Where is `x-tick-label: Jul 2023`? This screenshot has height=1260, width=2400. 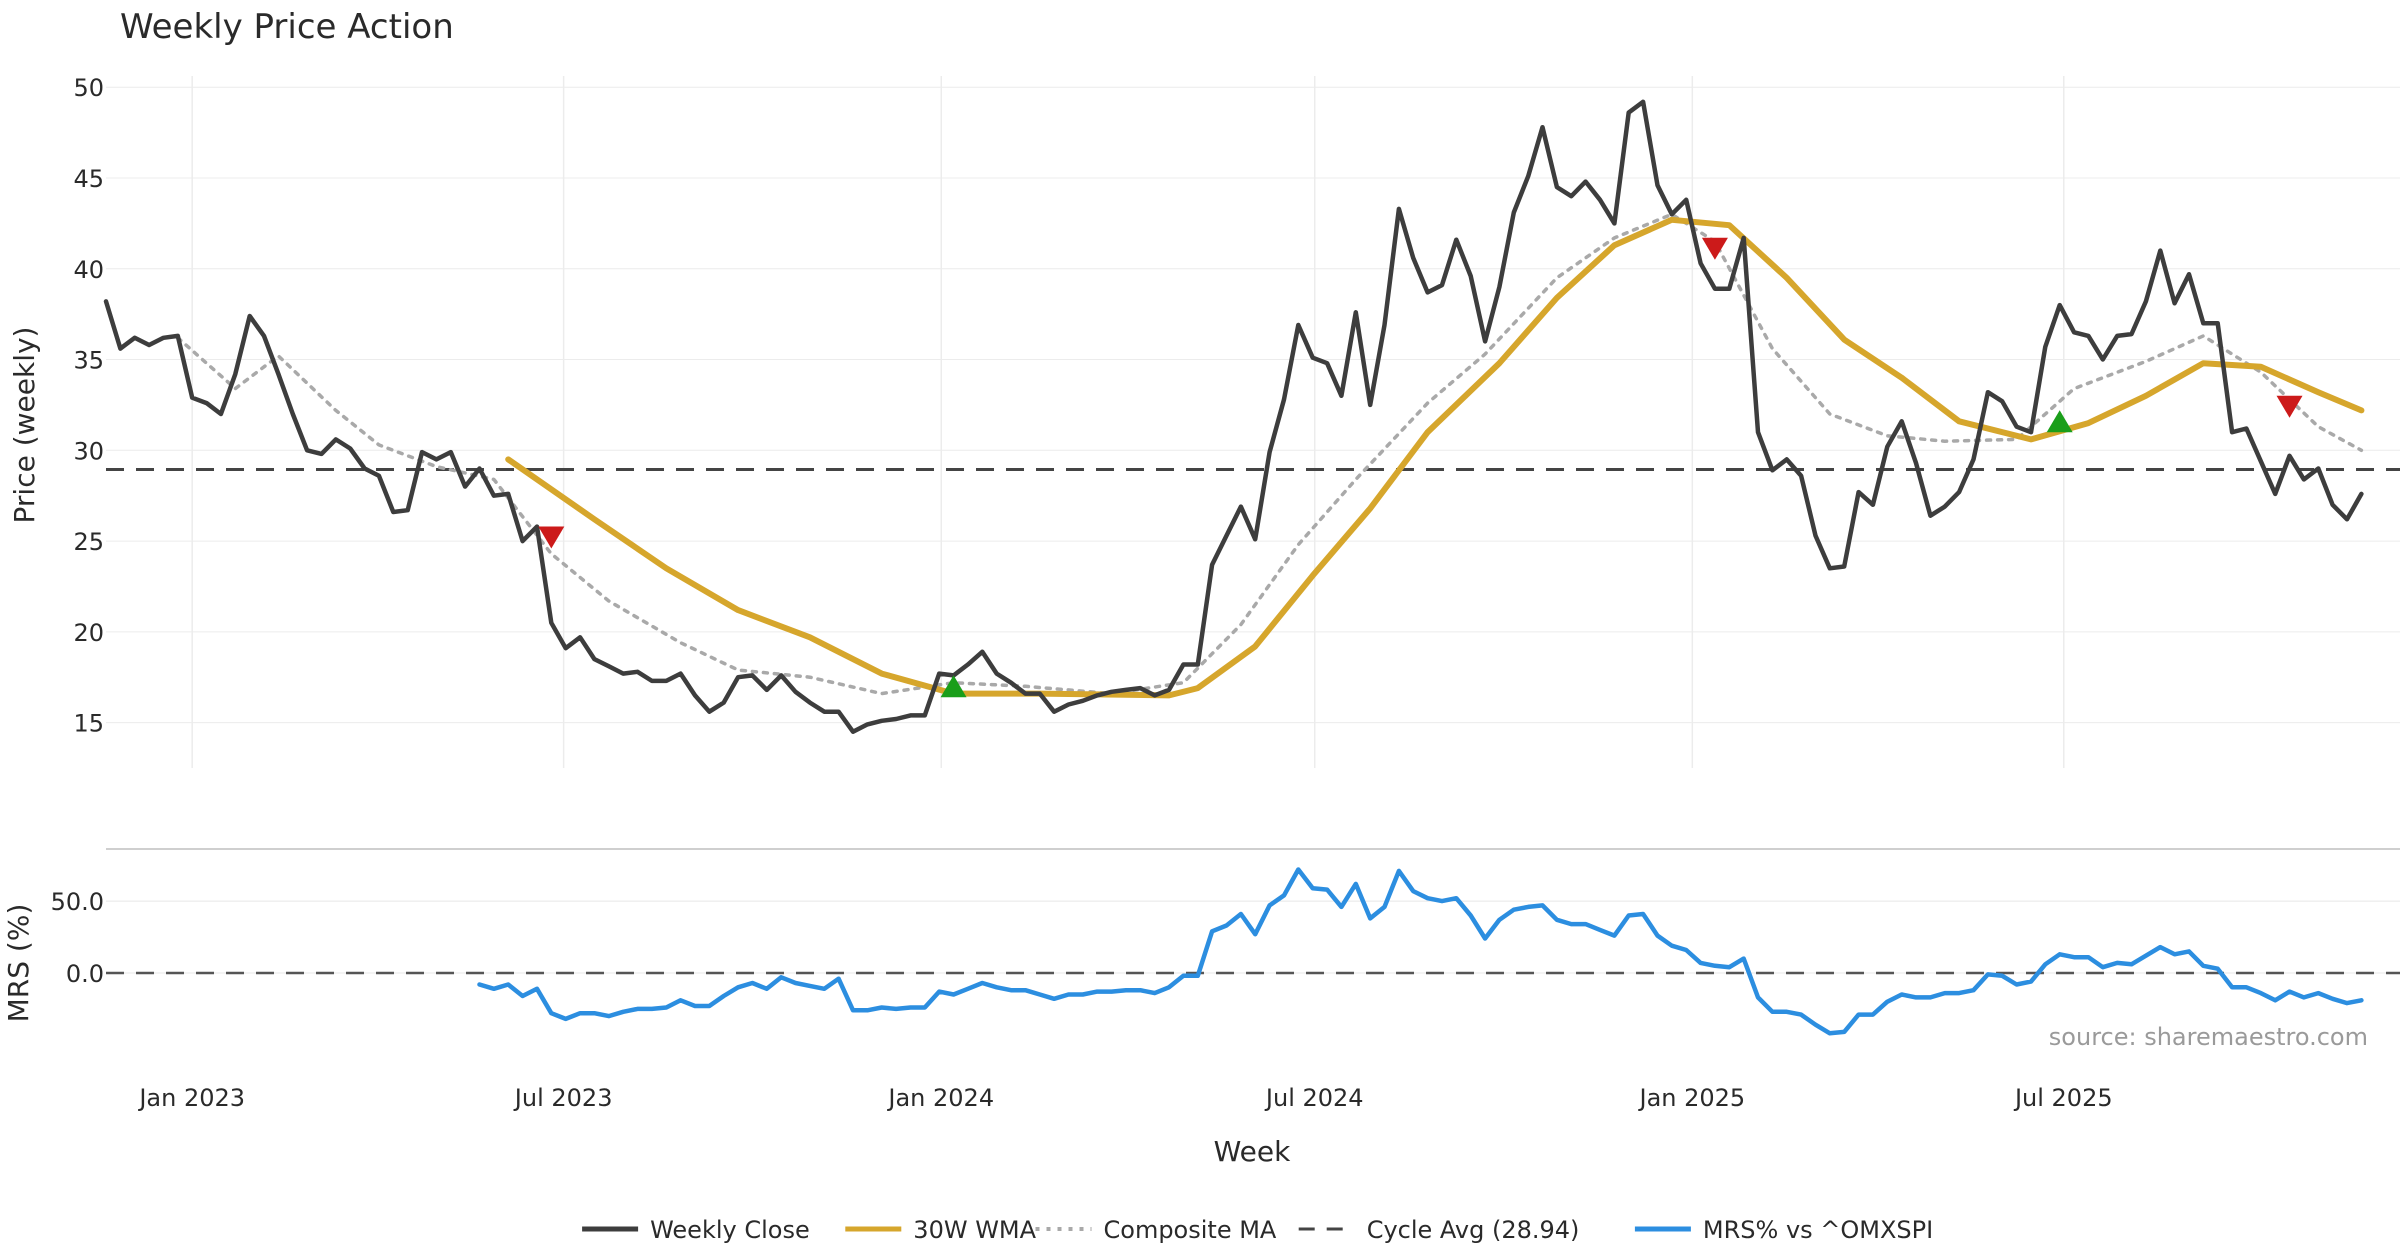 x-tick-label: Jul 2023 is located at coordinates (563, 1098).